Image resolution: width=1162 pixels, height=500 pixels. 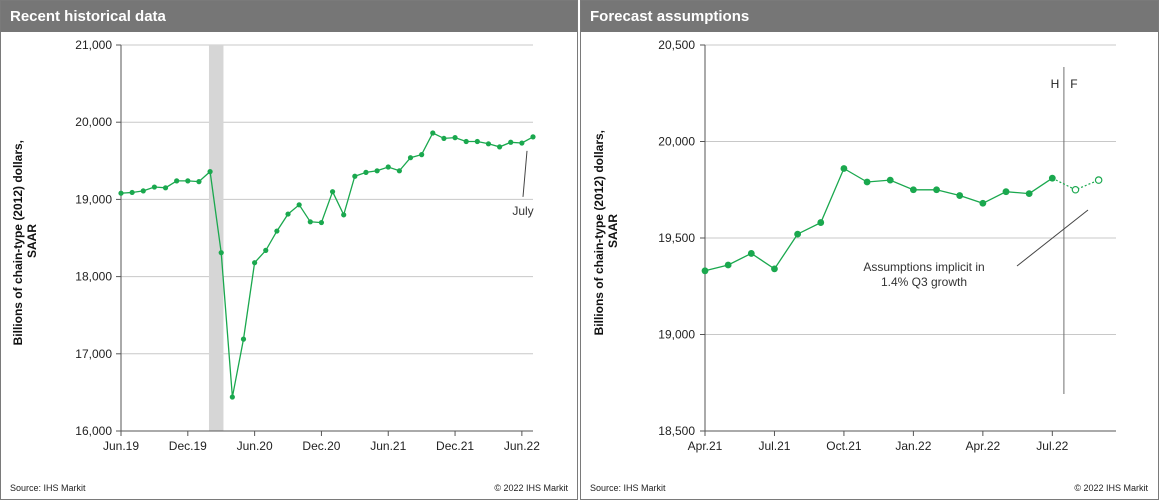 I want to click on historical-copyright: © 2022 IHS Markit, so click(x=531, y=488).